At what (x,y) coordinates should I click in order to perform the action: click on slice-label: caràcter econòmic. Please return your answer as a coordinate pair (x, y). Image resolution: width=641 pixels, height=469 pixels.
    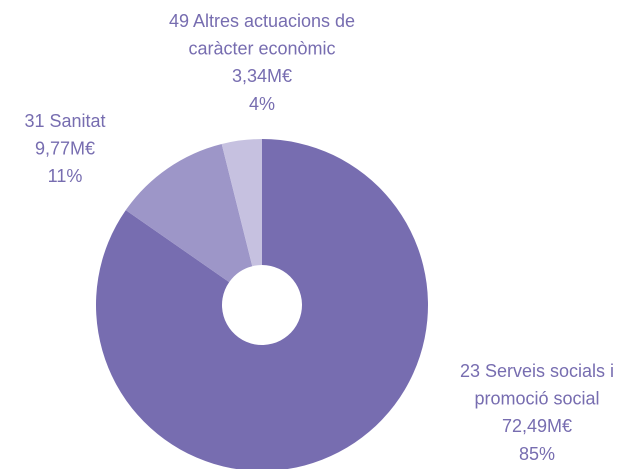
    Looking at the image, I should click on (261, 48).